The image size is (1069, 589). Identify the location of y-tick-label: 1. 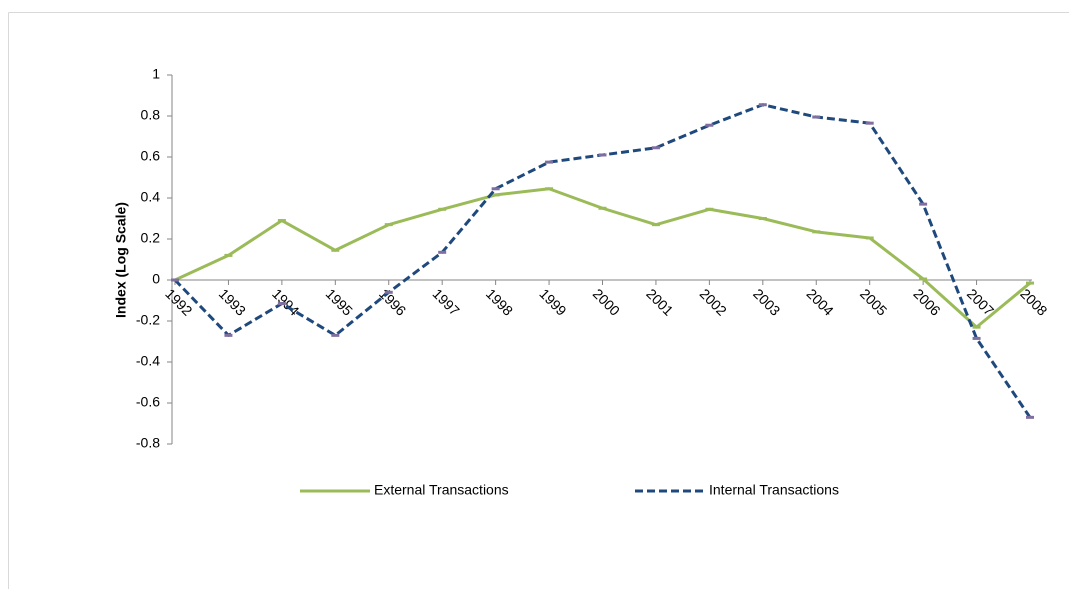
(156, 74).